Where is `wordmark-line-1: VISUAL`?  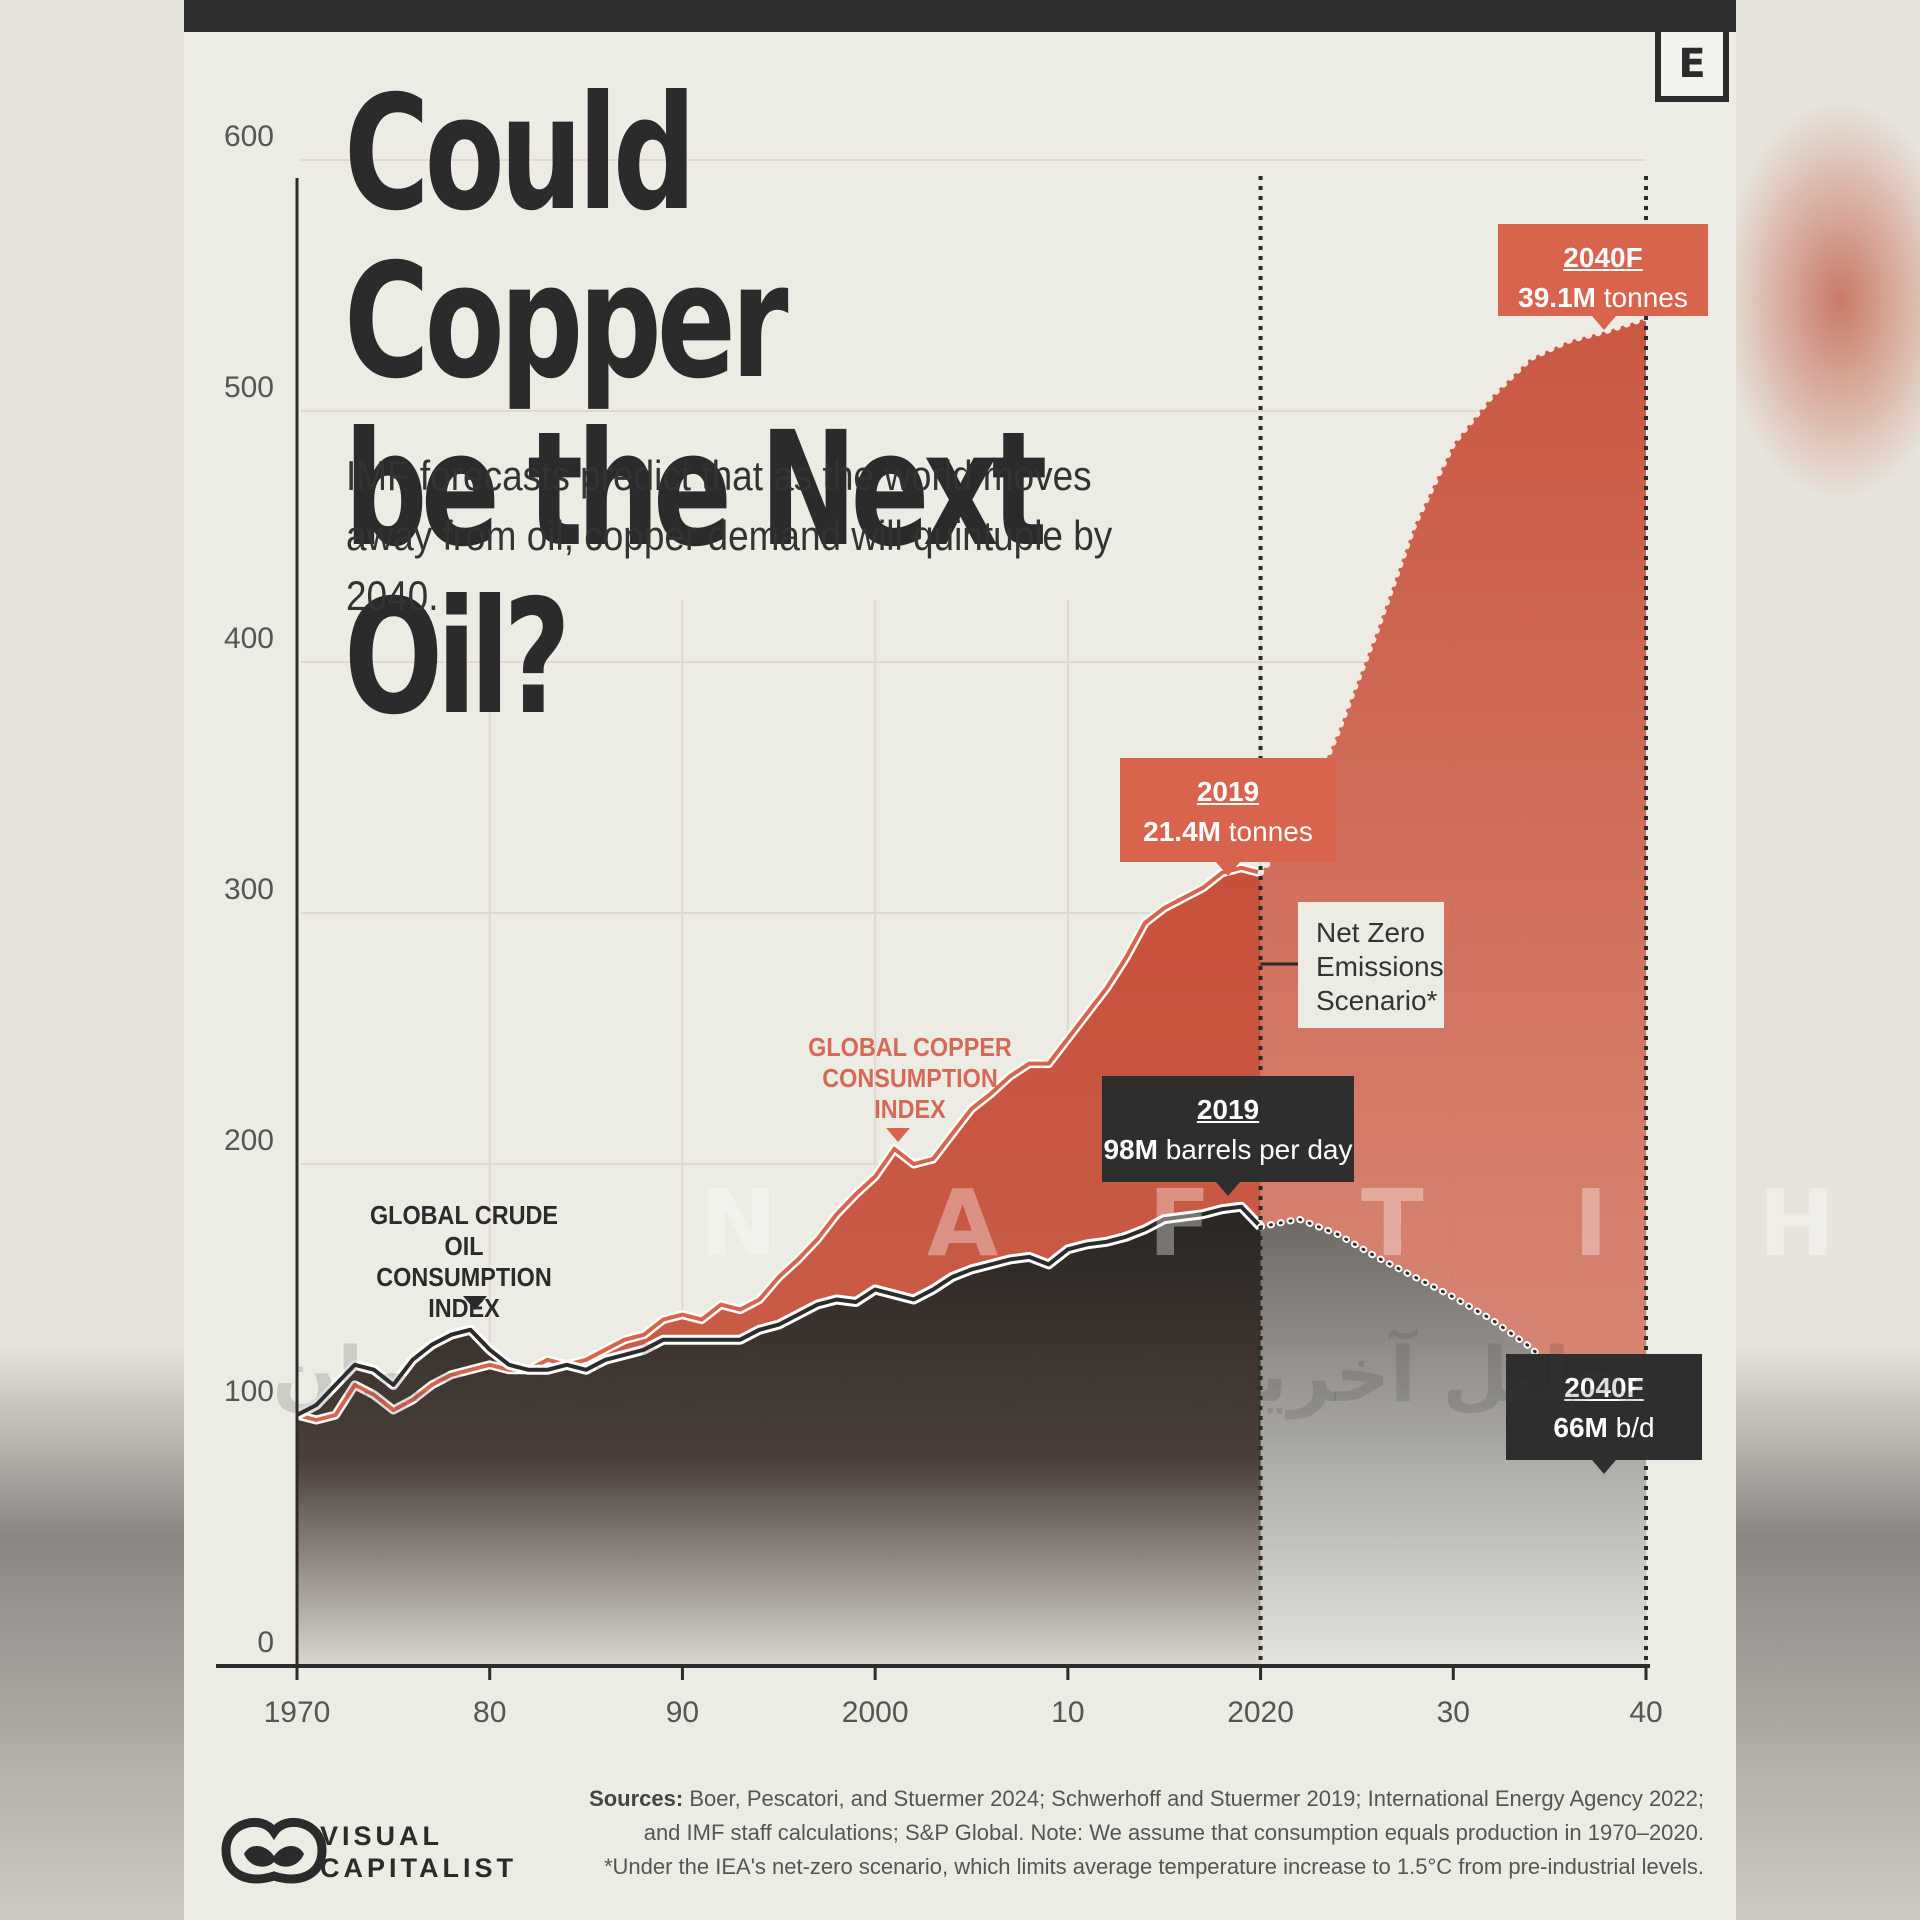 wordmark-line-1: VISUAL is located at coordinates (382, 1836).